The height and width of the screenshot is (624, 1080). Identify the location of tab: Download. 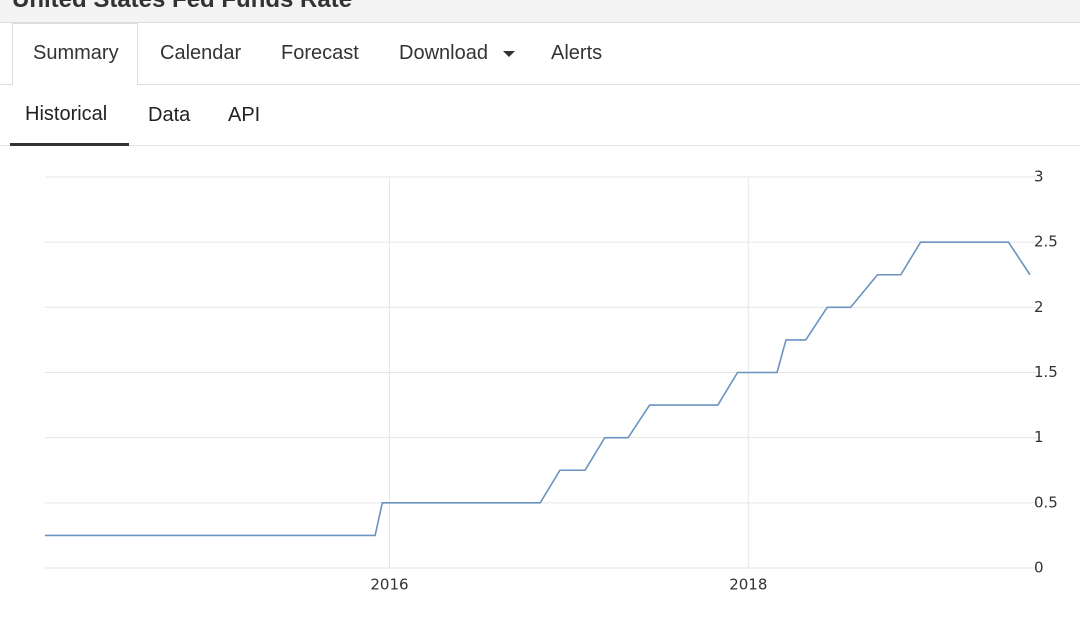
(443, 53).